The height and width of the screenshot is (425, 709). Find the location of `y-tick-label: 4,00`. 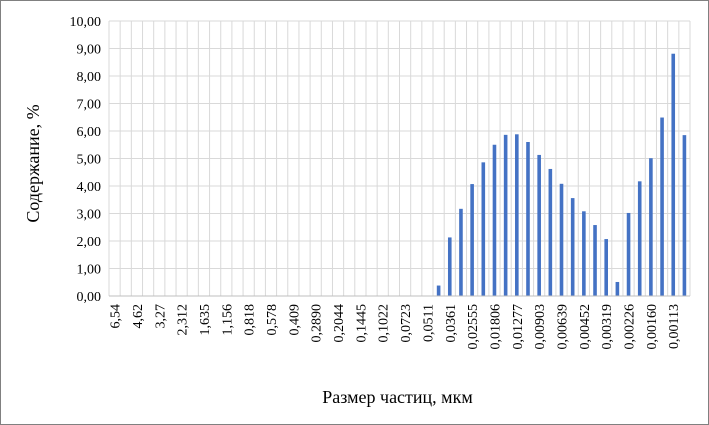

y-tick-label: 4,00 is located at coordinates (89, 187).